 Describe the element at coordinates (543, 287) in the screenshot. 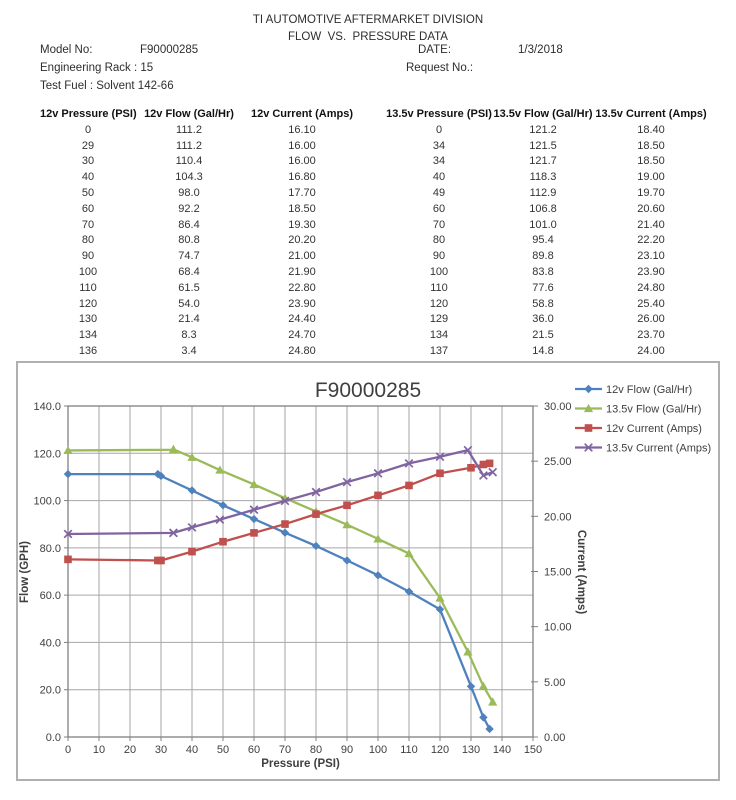

I see `table-cell: 77.6` at that location.